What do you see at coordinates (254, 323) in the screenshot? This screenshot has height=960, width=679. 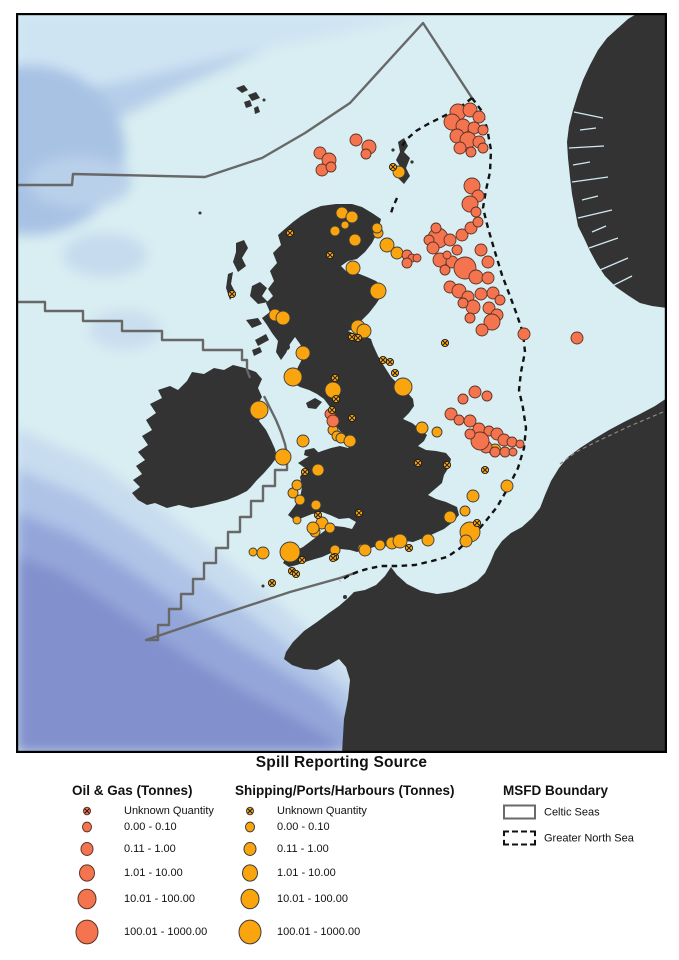 I see `land-mull` at bounding box center [254, 323].